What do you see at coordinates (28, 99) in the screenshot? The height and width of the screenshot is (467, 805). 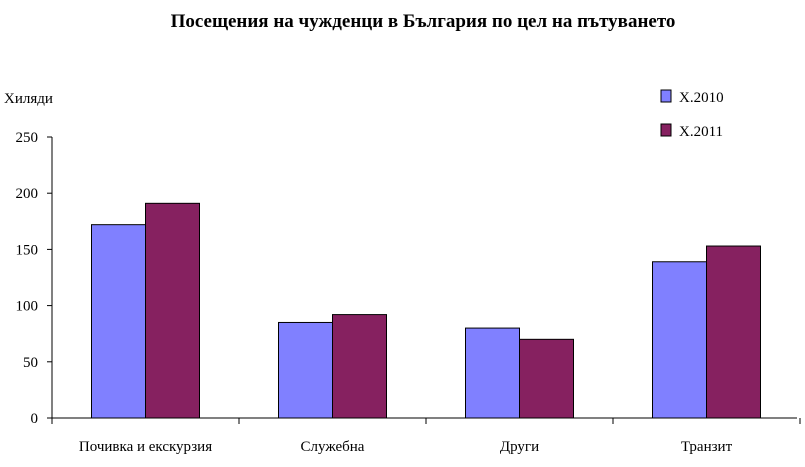 I see `y-axis-label: Хиляди` at bounding box center [28, 99].